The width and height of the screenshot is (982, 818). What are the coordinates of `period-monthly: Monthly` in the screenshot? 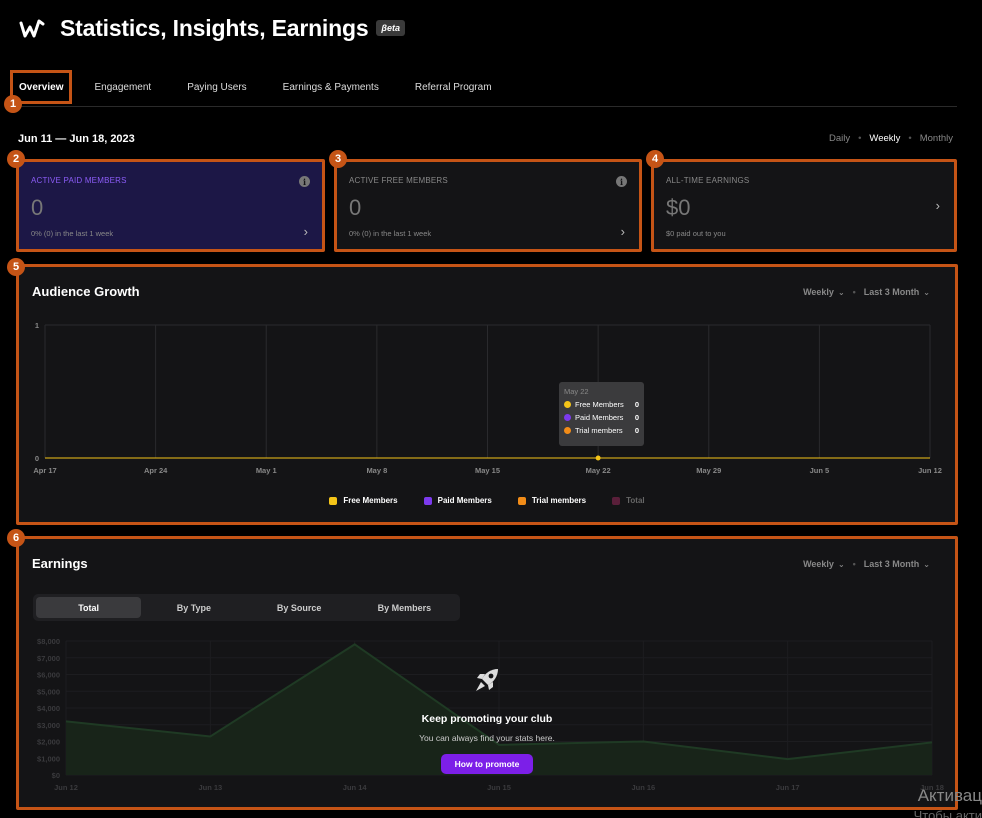 It's located at (936, 138).